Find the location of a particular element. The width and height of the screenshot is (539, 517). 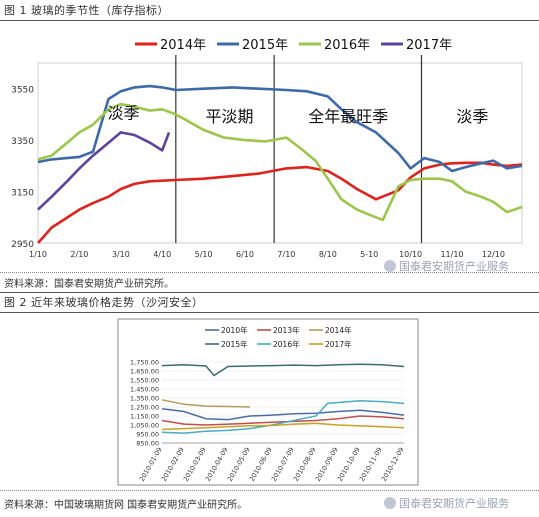

watermark-1: 国泰君安期货产业服务 is located at coordinates (446, 266).